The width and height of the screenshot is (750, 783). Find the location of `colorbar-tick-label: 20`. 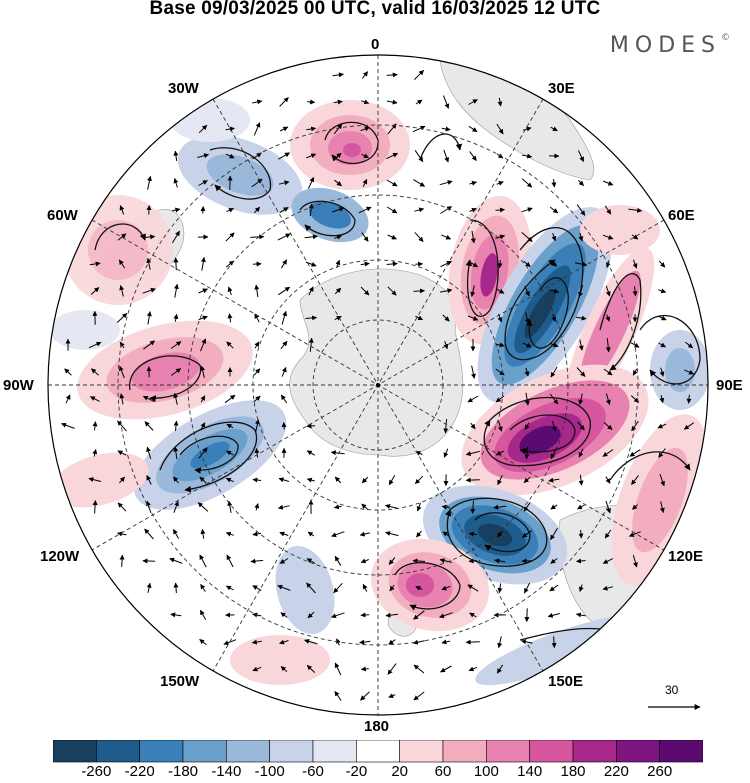

colorbar-tick-label: 20 is located at coordinates (399, 771).